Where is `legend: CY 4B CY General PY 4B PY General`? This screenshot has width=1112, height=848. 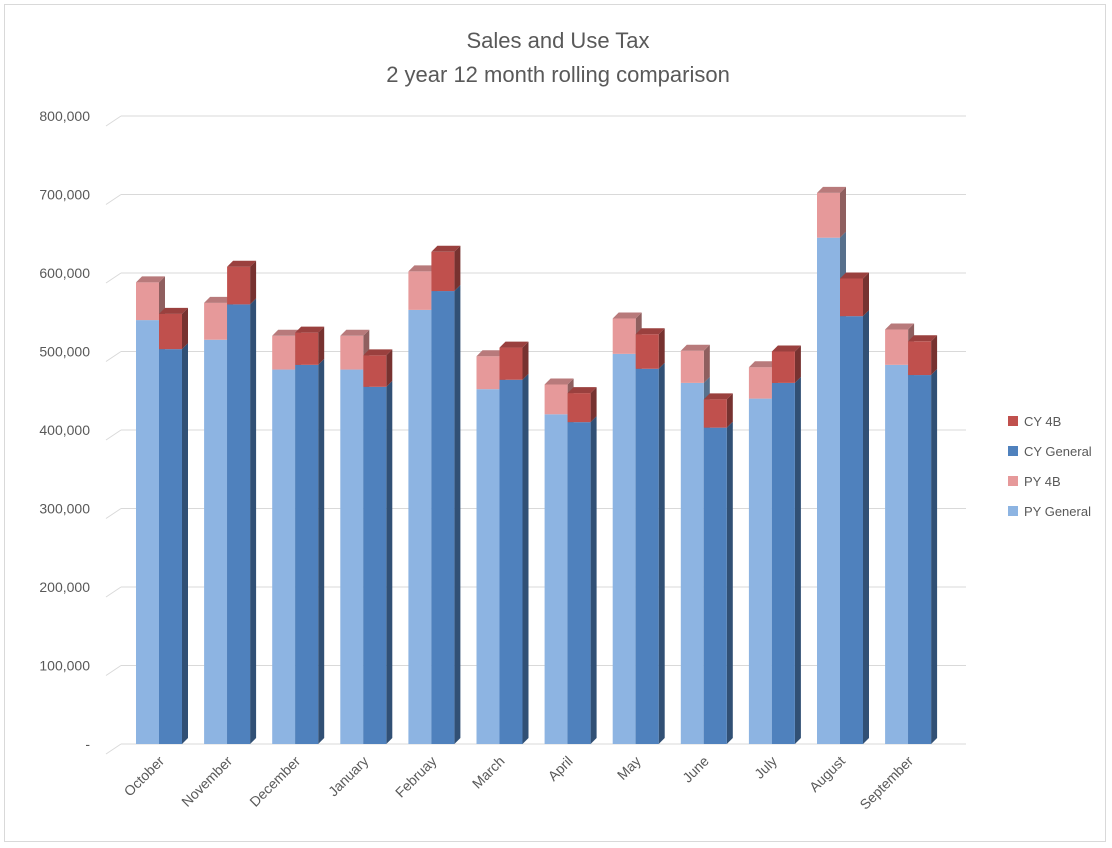 legend: CY 4B CY General PY 4B PY General is located at coordinates (1050, 466).